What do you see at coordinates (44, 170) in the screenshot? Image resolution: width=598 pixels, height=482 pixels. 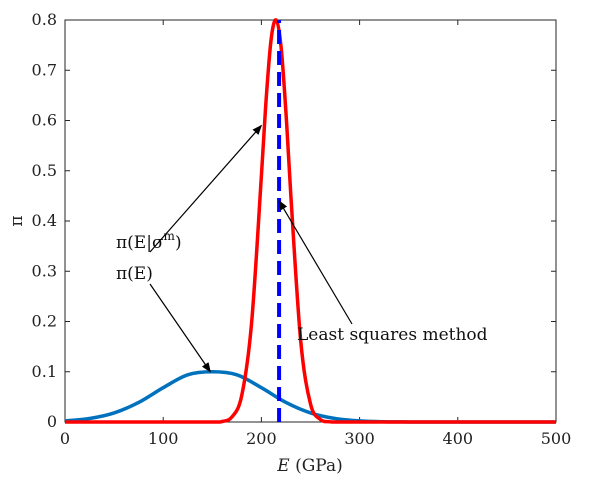 I see `y-tick-label: 0.5` at bounding box center [44, 170].